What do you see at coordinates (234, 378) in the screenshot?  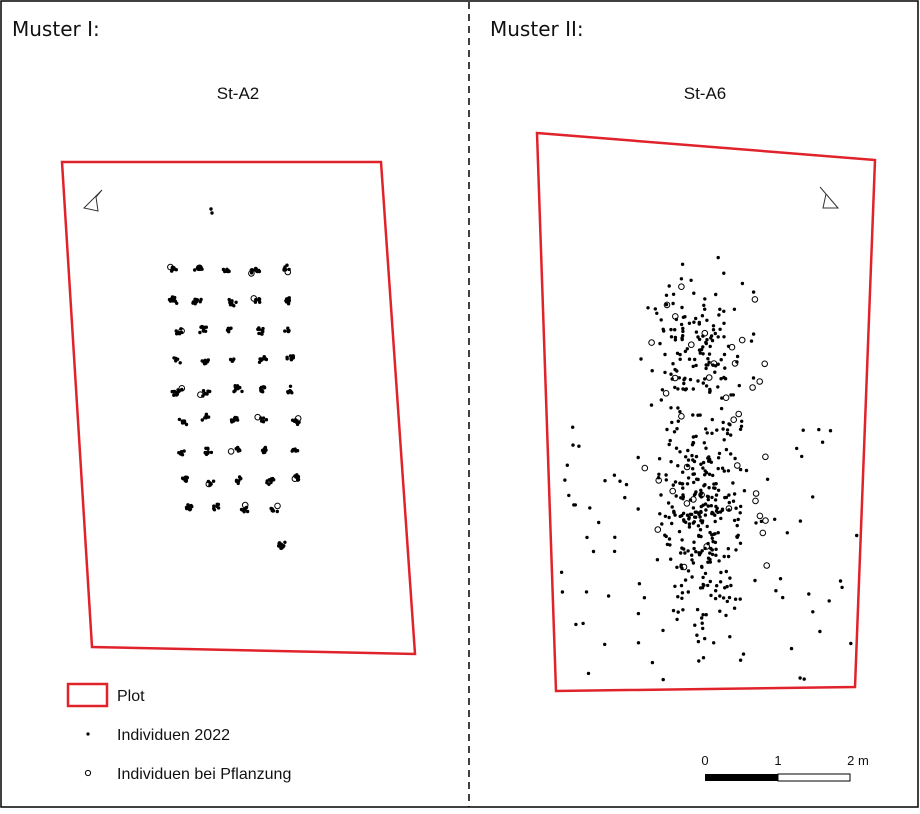 I see `plot-1-individuals` at bounding box center [234, 378].